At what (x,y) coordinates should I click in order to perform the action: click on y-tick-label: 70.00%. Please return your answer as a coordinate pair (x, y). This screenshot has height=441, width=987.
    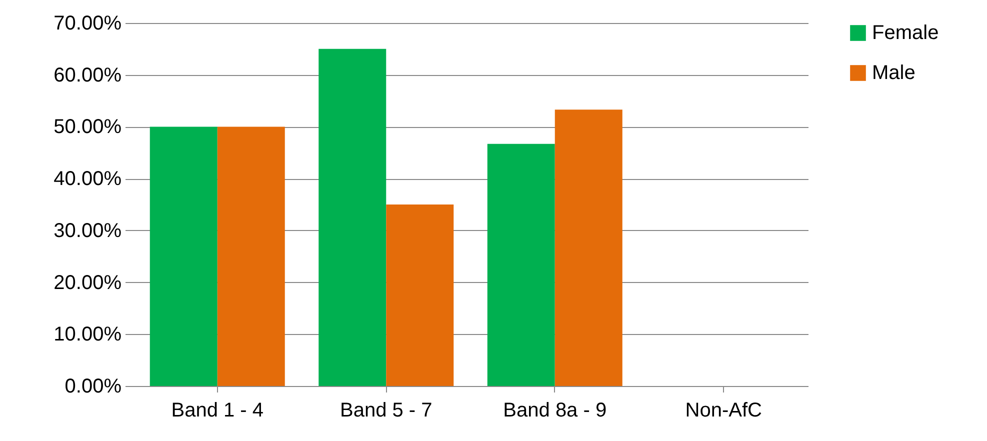
    Looking at the image, I should click on (88, 23).